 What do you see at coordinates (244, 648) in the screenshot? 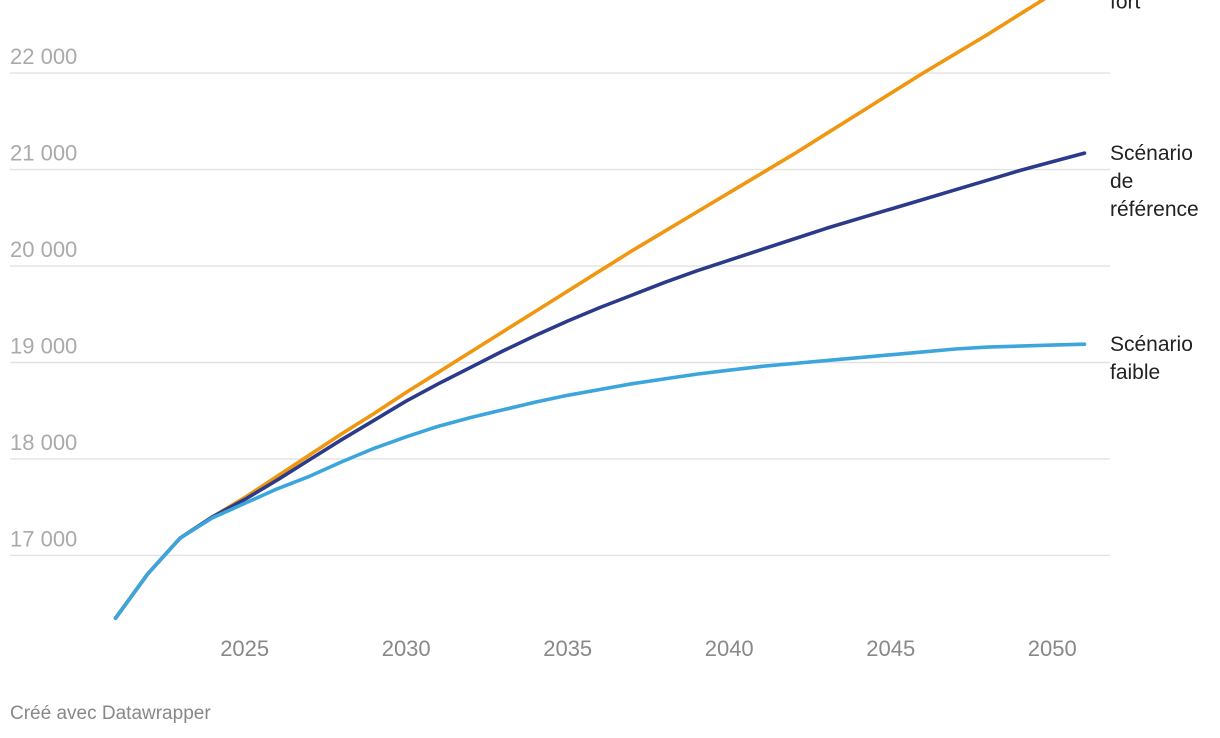
I see `x-tick-label: 2025` at bounding box center [244, 648].